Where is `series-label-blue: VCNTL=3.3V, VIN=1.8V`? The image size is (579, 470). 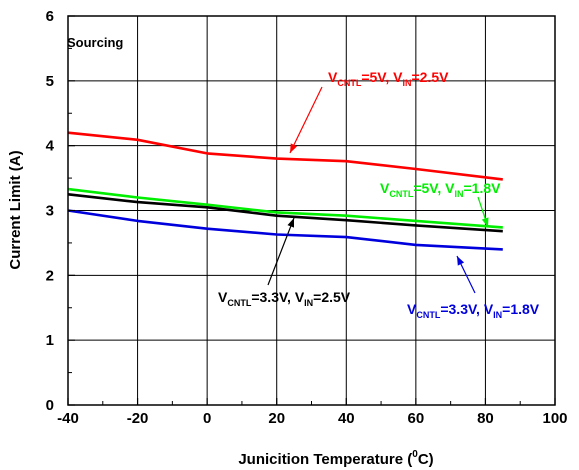
series-label-blue: VCNTL=3.3V, VIN=1.8V is located at coordinates (473, 310).